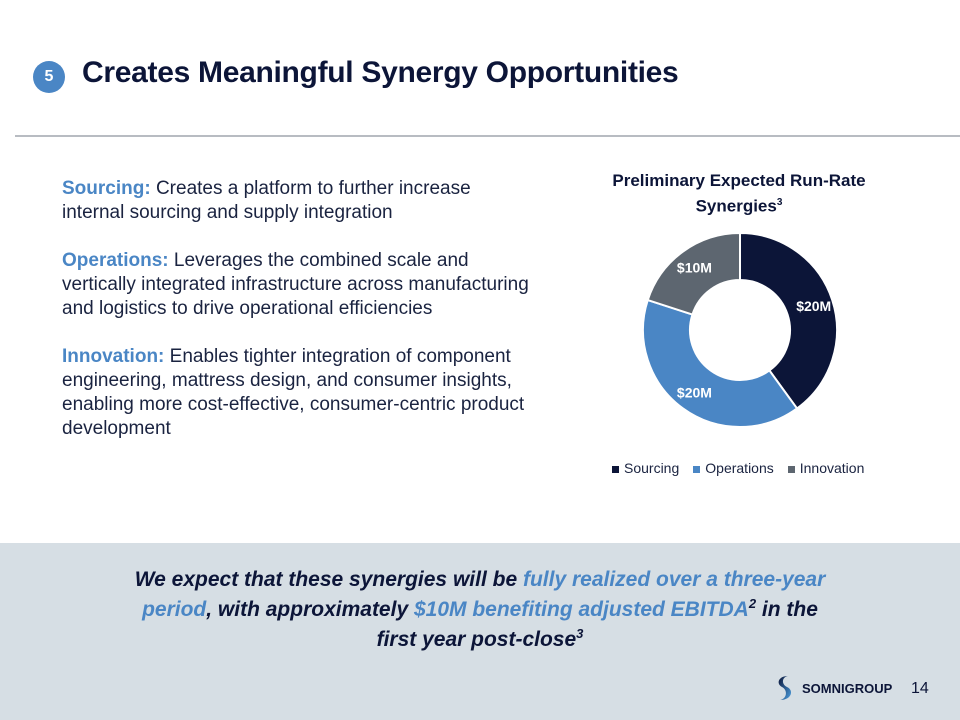 Image resolution: width=960 pixels, height=720 pixels. I want to click on chart-title-text: Preliminary Expected Run-Rate Synergies, so click(739, 193).